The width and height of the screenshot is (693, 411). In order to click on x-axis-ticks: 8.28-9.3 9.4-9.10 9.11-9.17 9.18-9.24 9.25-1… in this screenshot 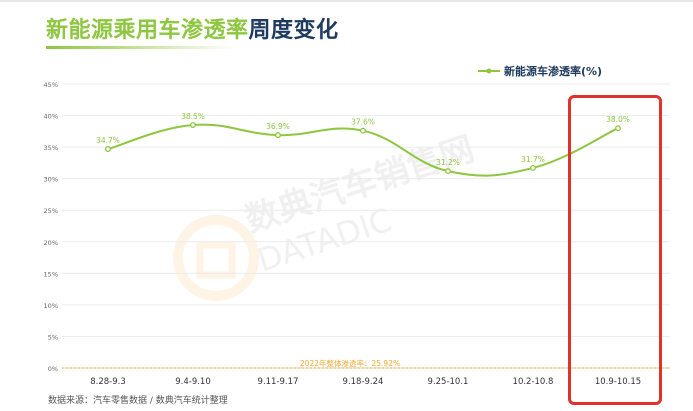, I will do `click(365, 382)`.